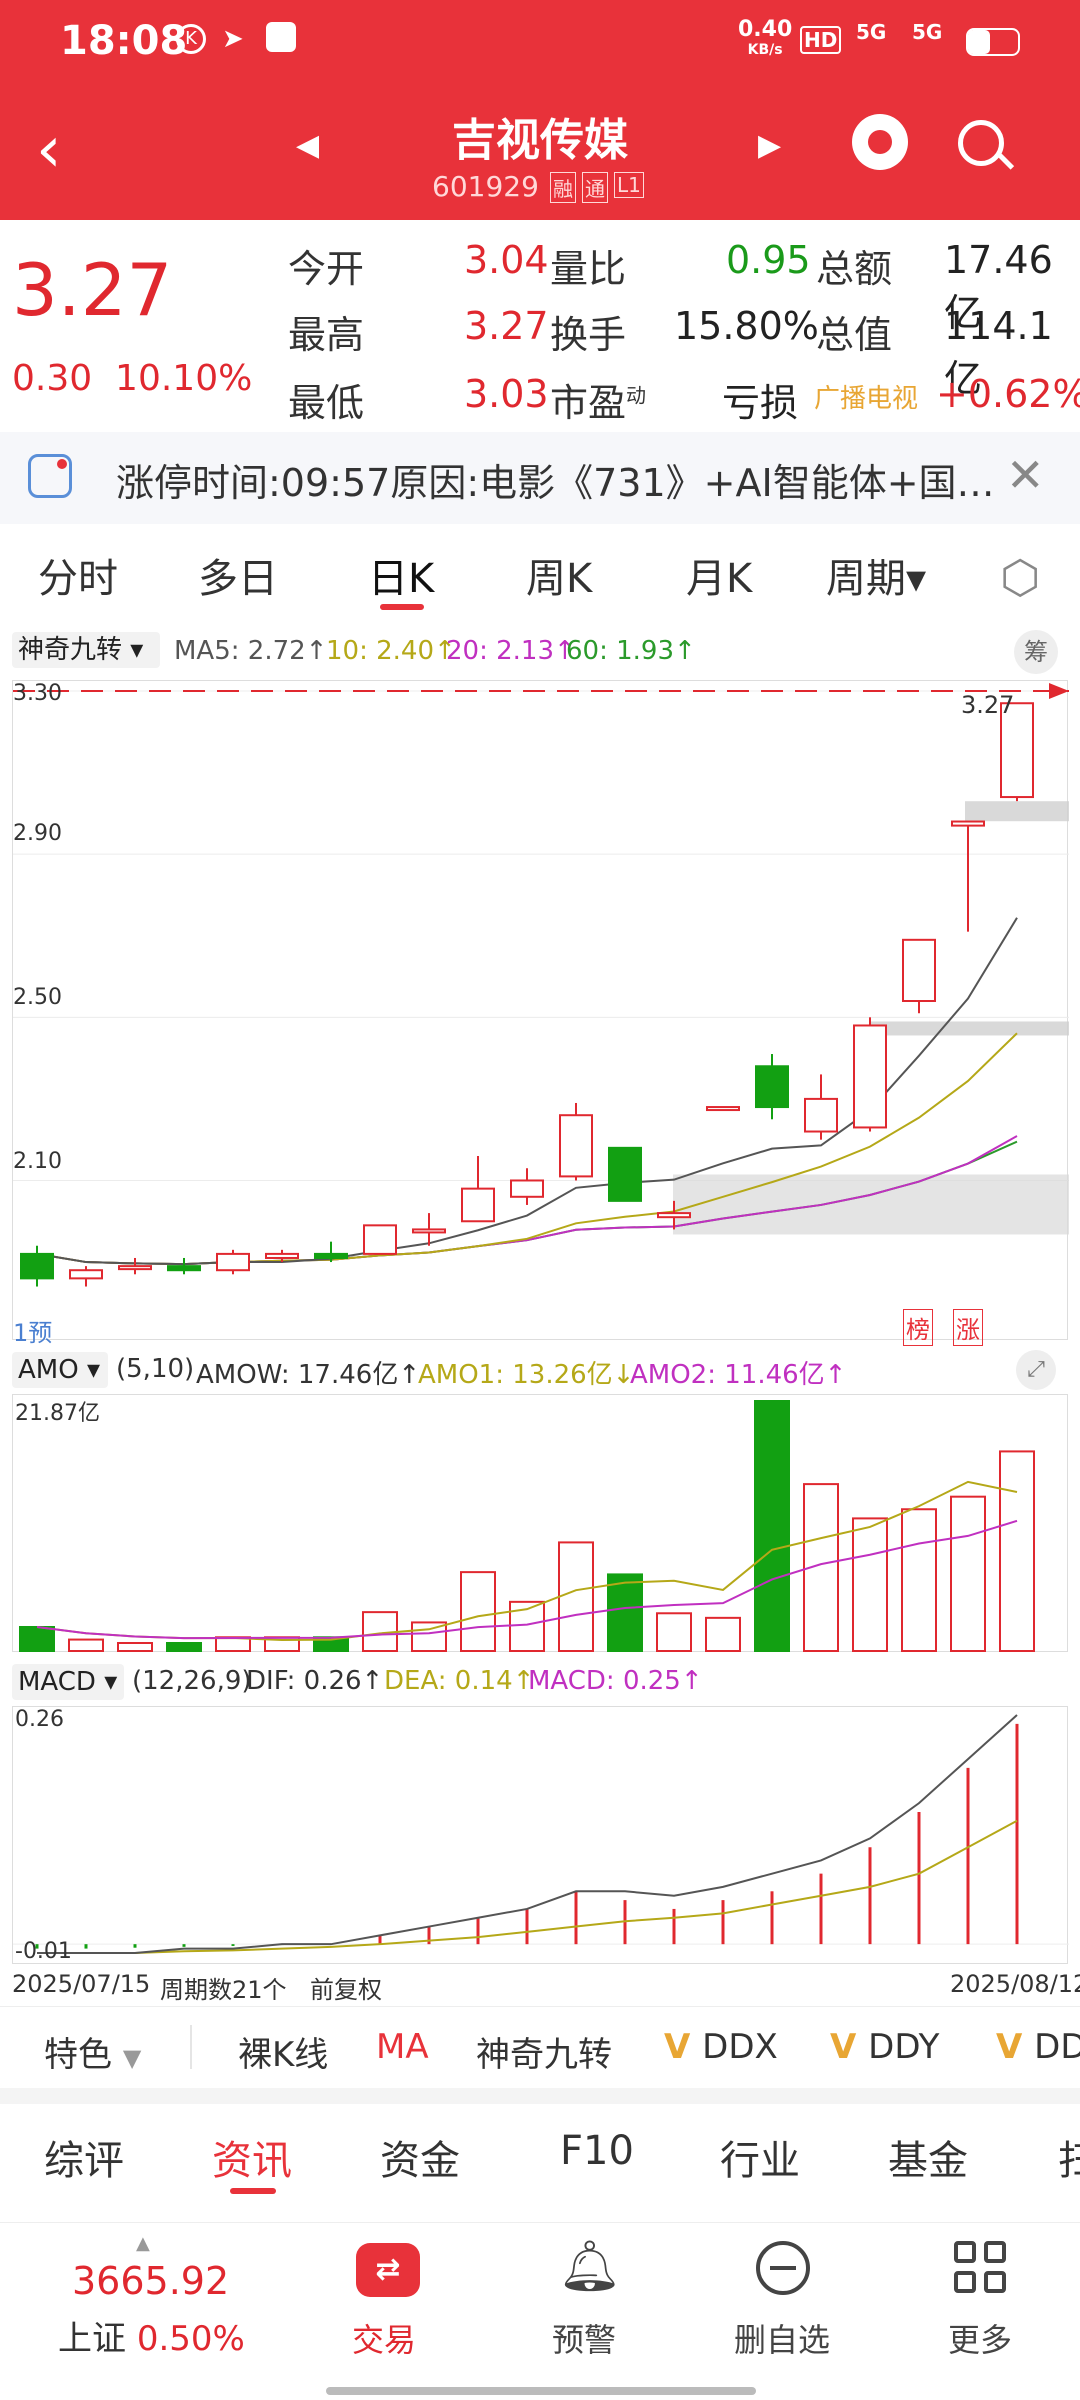  Describe the element at coordinates (527, 1579) in the screenshot. I see `amo2-line` at that location.